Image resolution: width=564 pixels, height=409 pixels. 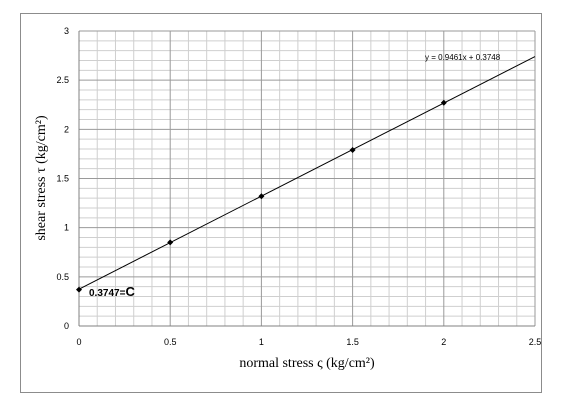 What do you see at coordinates (62, 277) in the screenshot?
I see `y-tick-label: 0.5` at bounding box center [62, 277].